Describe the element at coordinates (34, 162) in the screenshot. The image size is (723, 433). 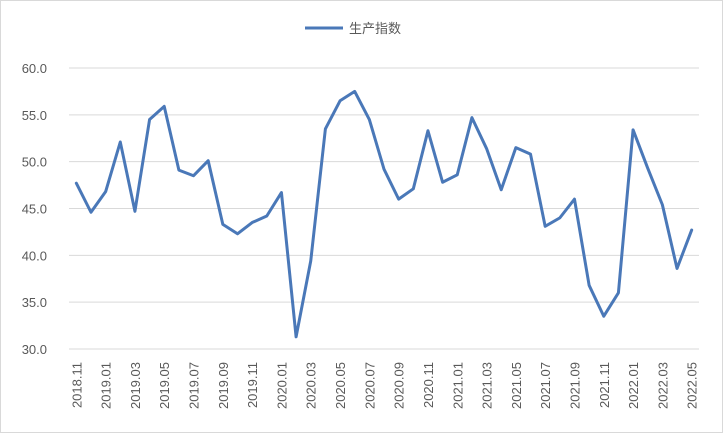
I see `y-tick-label: 50.0` at that location.